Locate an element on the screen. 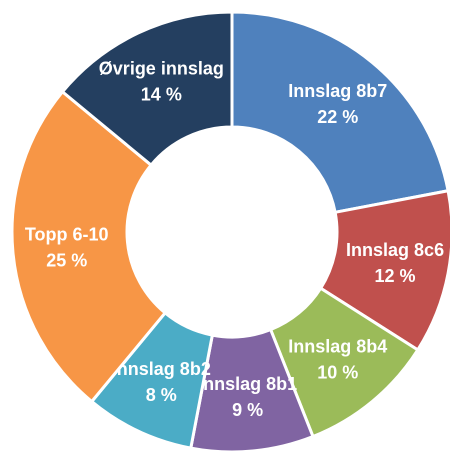  value-label: 14 % is located at coordinates (161, 95).